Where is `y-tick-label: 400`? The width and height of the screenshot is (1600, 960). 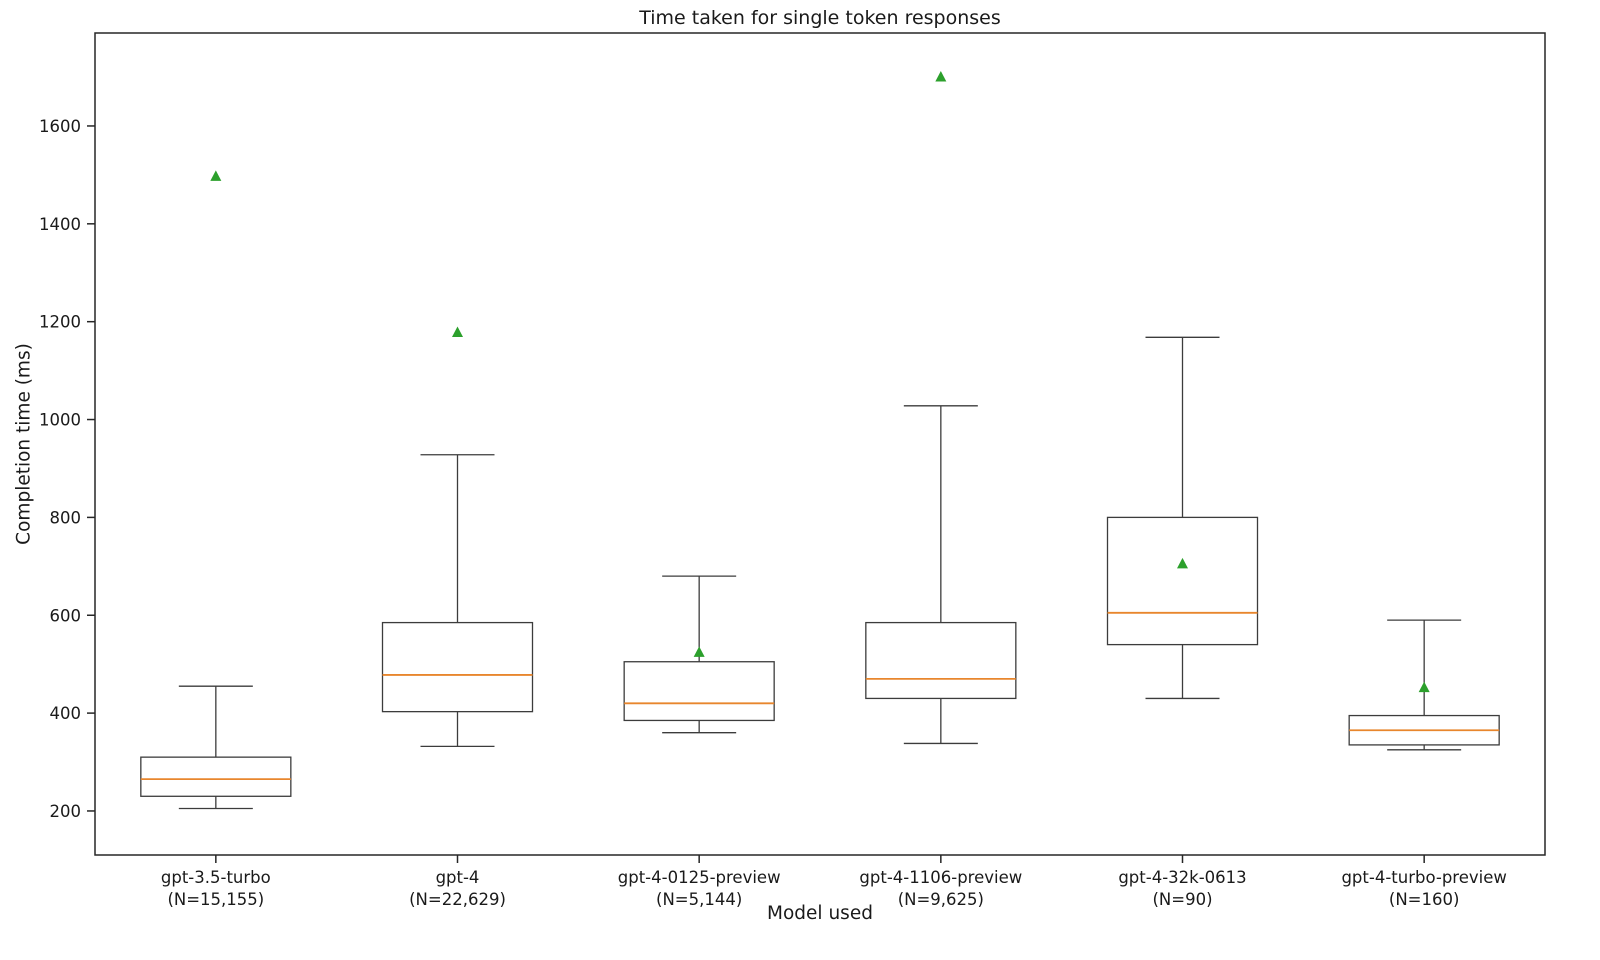 y-tick-label: 400 is located at coordinates (66, 713).